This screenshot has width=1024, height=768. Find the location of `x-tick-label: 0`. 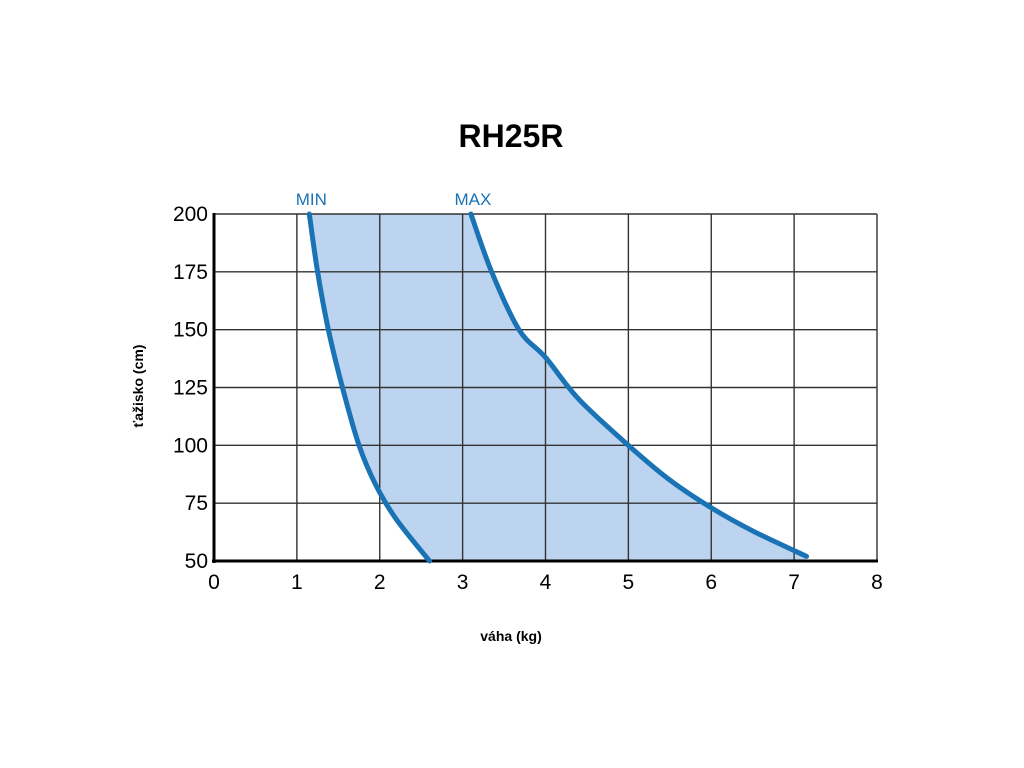

x-tick-label: 0 is located at coordinates (214, 582).